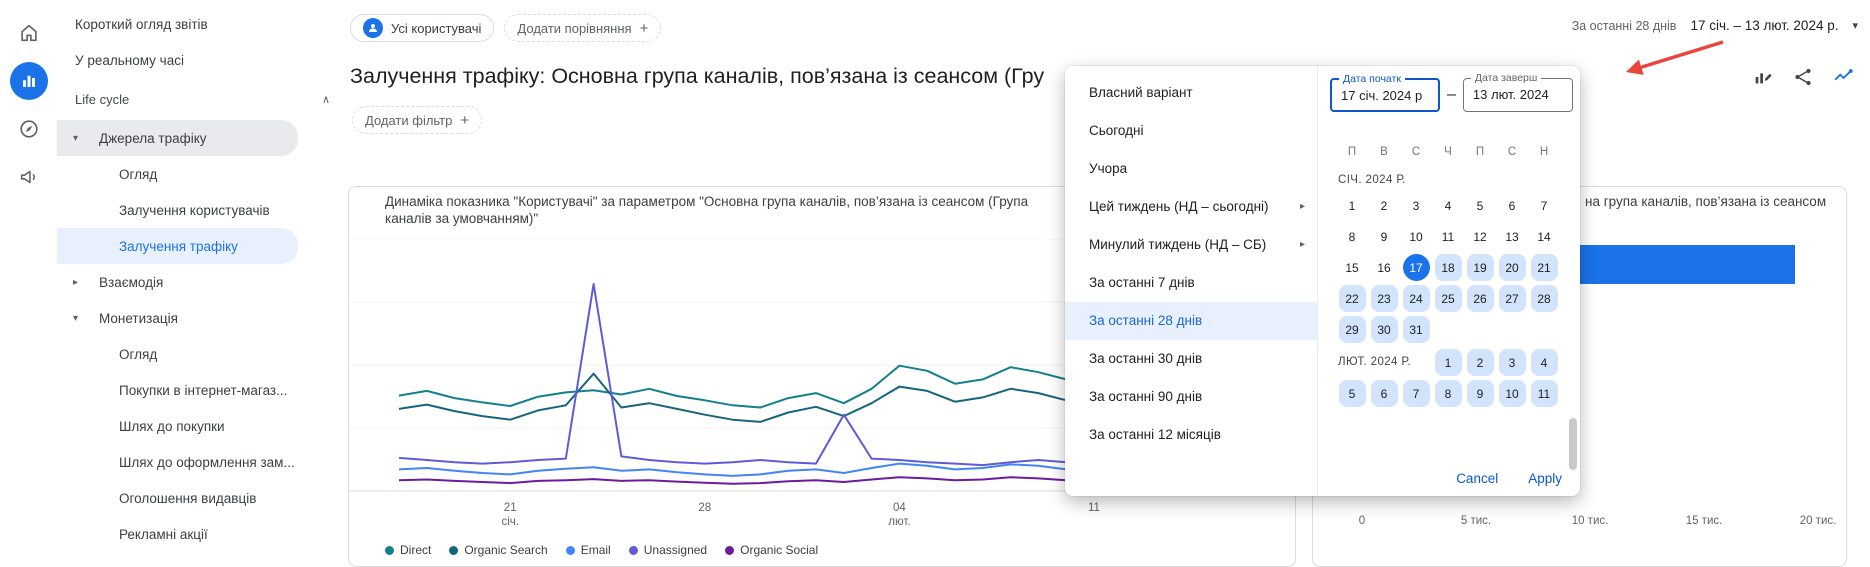 This screenshot has width=1870, height=567. I want to click on datepicker-preset: За останні 28 днів, so click(1191, 321).